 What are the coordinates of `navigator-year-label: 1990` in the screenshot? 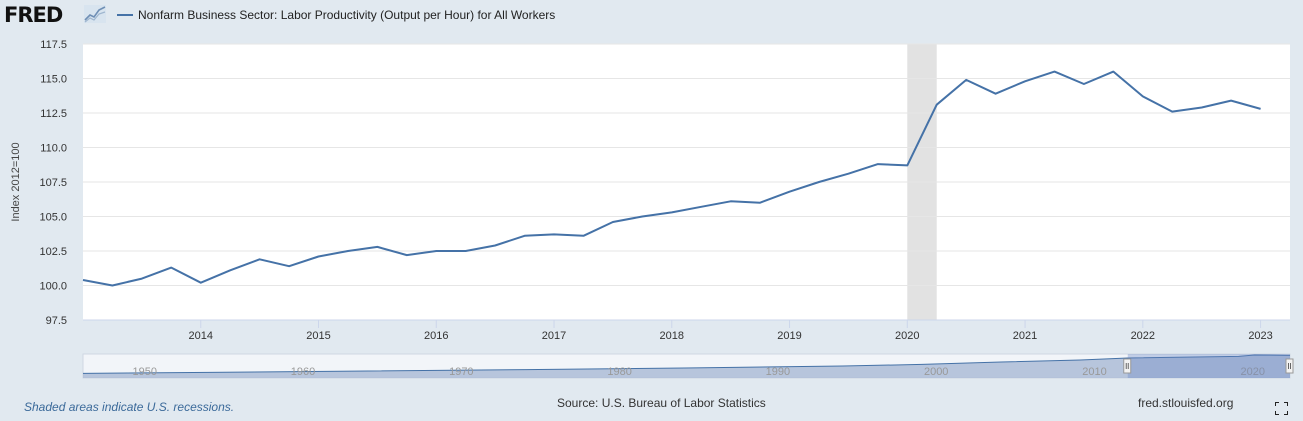 It's located at (778, 372).